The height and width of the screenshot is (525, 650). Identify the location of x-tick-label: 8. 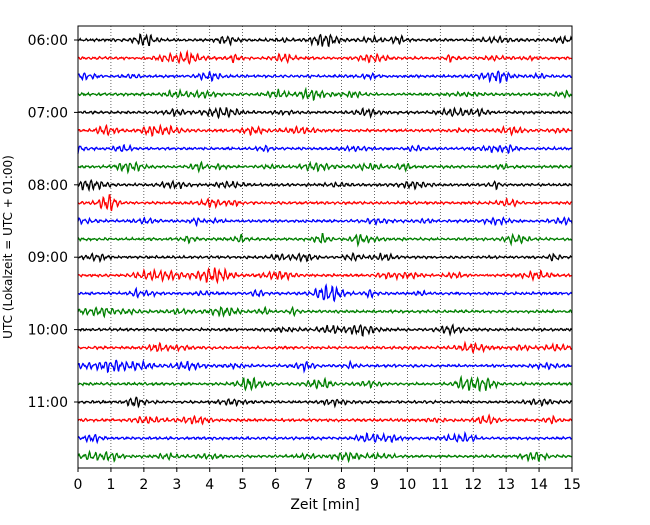
(341, 485).